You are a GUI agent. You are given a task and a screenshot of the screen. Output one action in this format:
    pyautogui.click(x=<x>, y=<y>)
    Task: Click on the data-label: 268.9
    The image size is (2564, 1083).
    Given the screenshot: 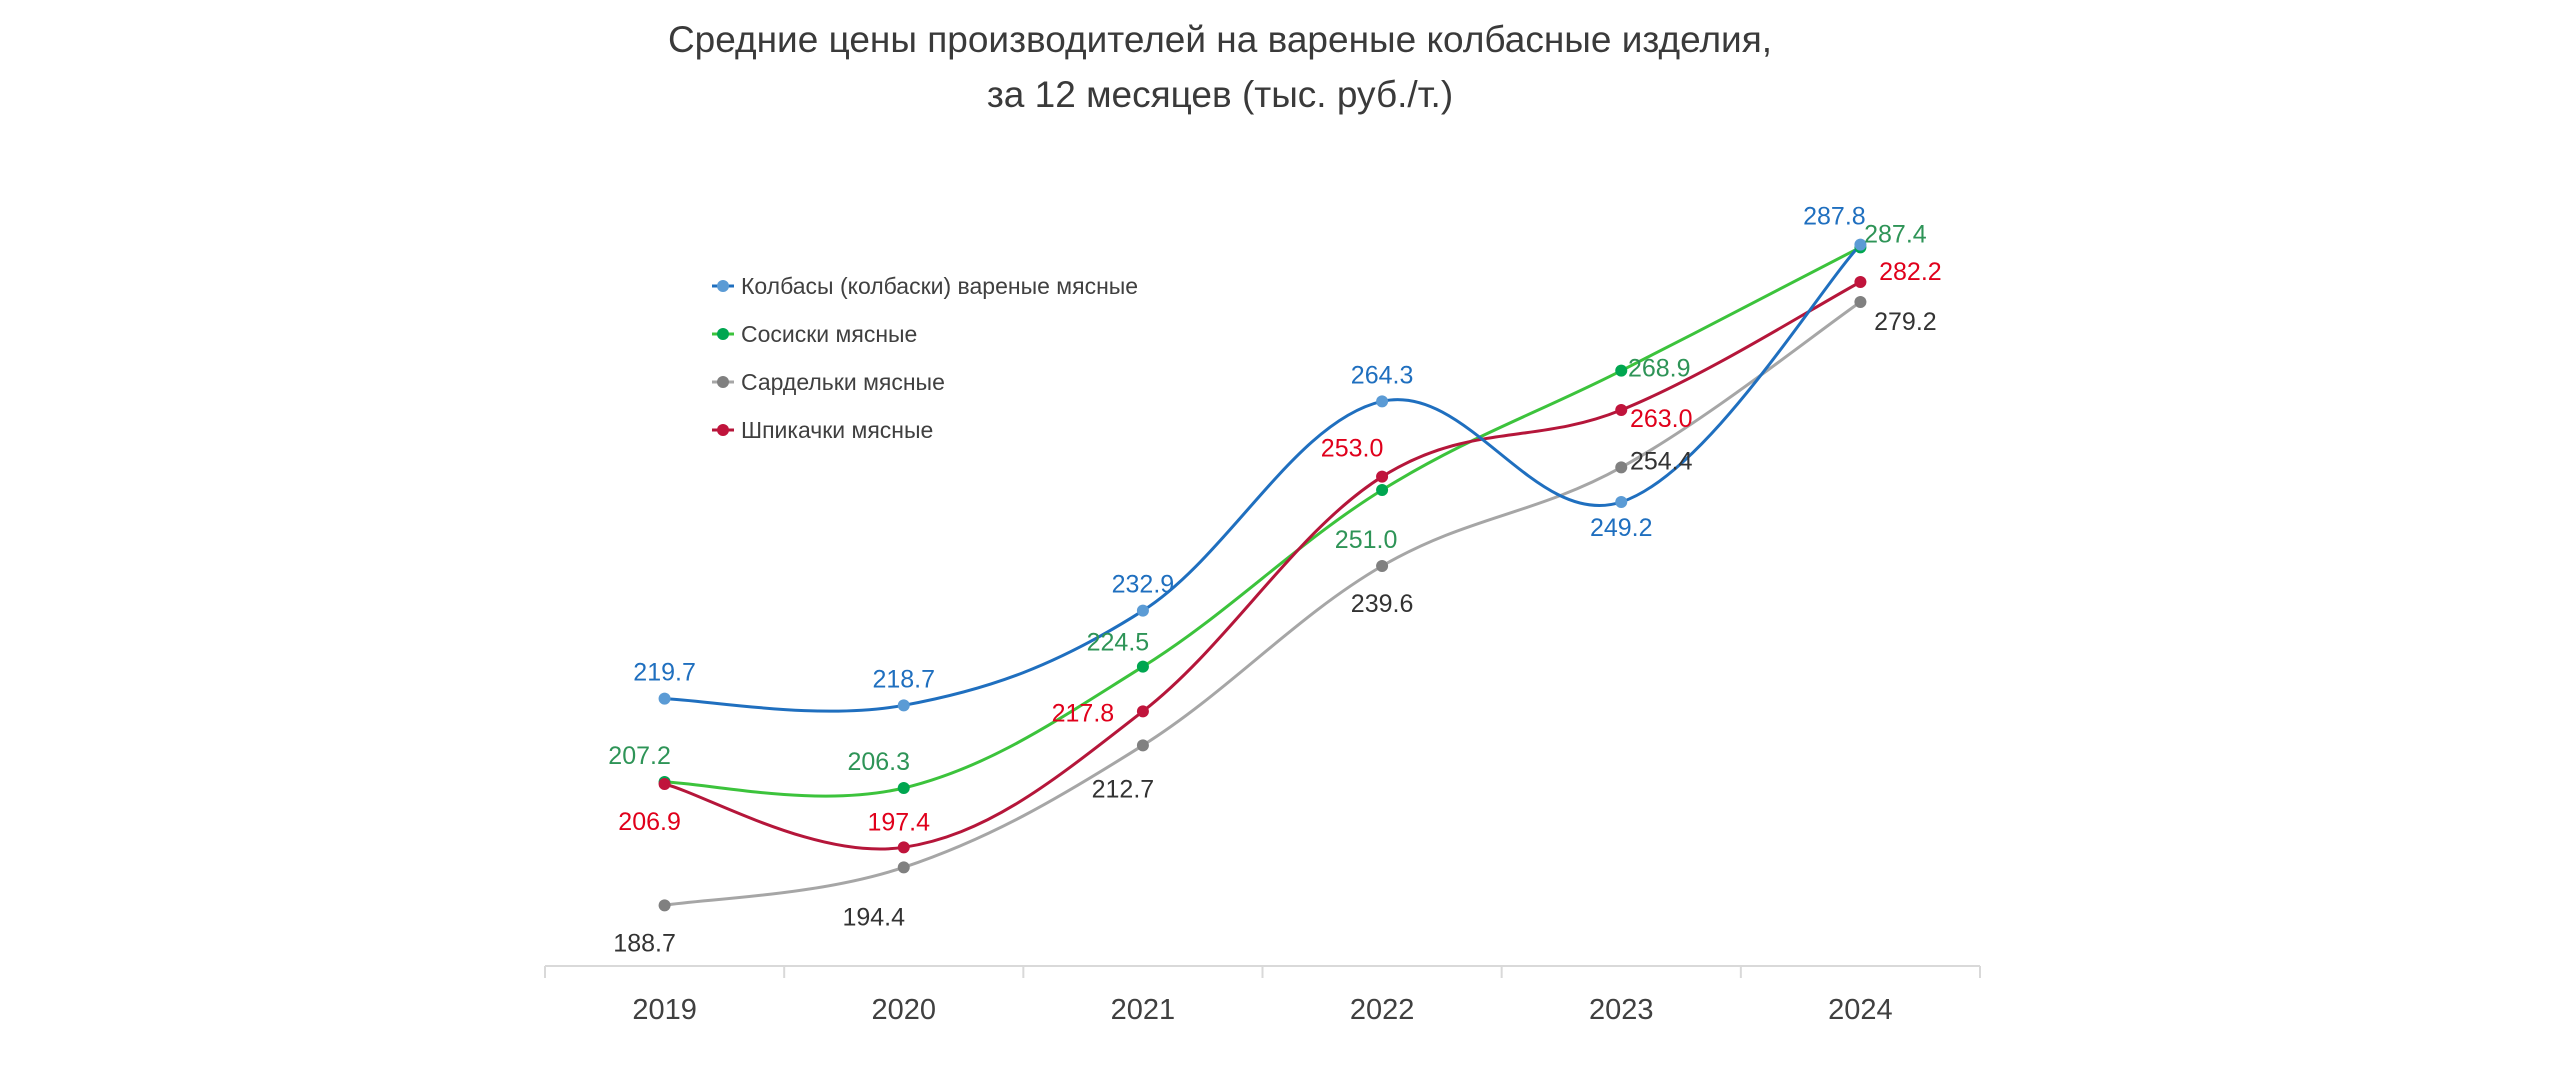 What is the action you would take?
    pyautogui.click(x=1659, y=369)
    